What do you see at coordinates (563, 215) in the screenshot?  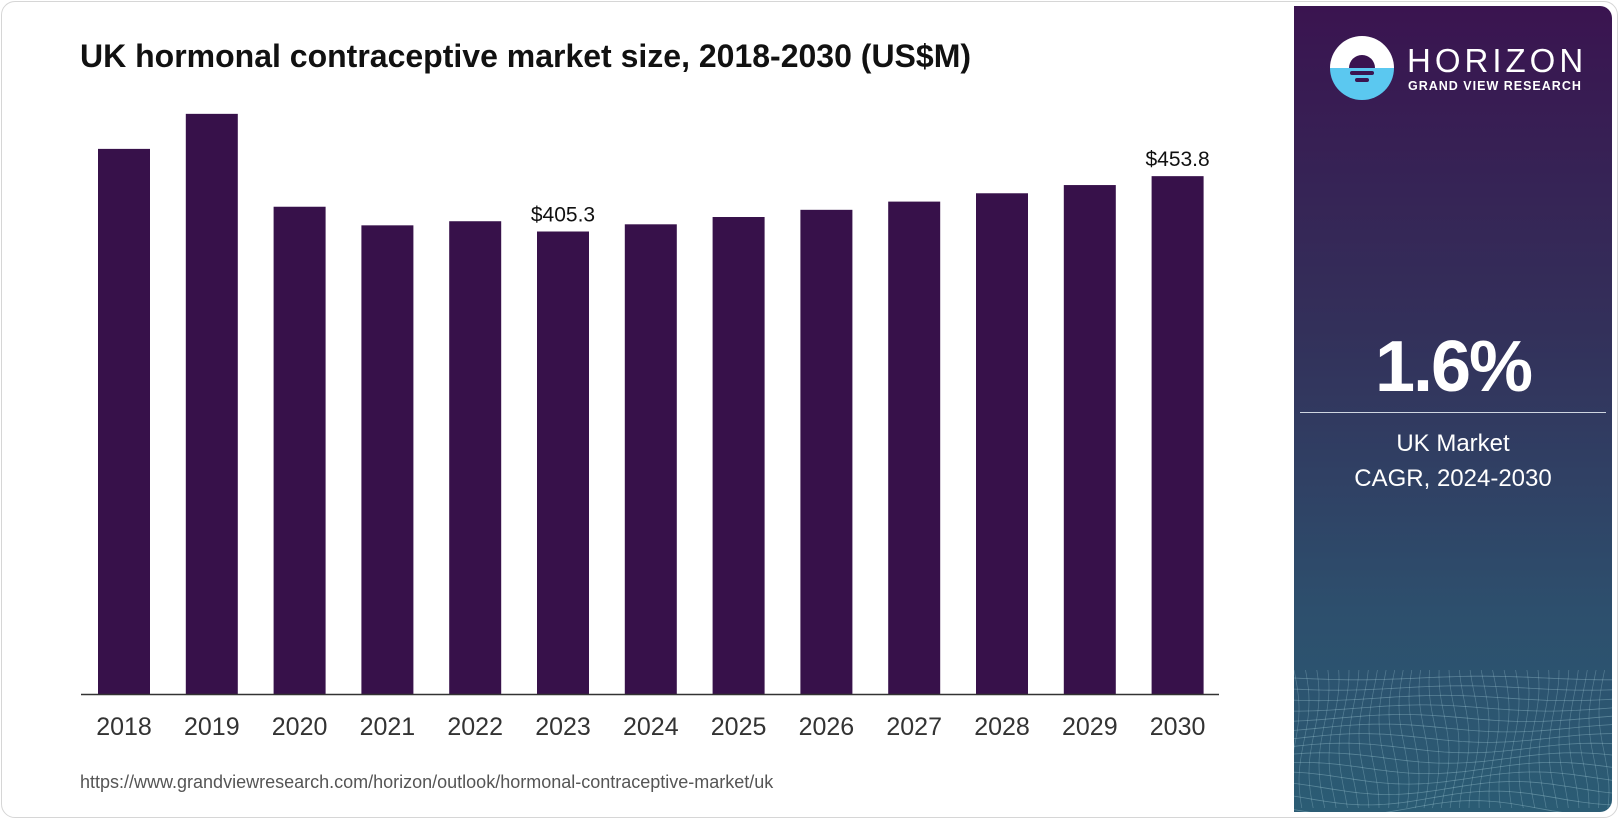 I see `data-label-2023: $405.3` at bounding box center [563, 215].